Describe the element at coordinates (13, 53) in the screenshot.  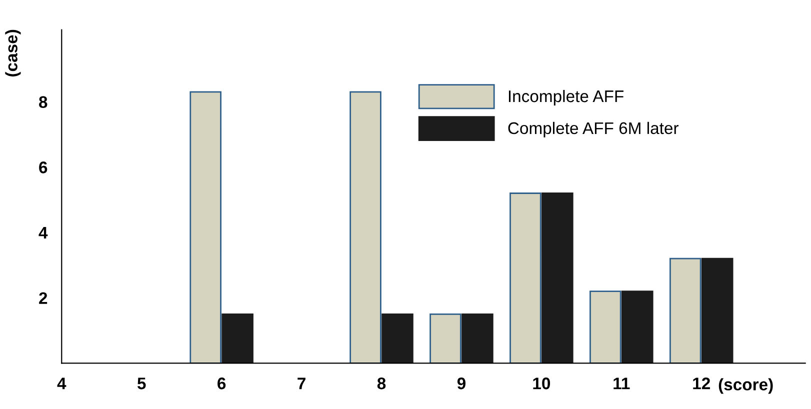
I see `y-axis-title: (case)` at that location.